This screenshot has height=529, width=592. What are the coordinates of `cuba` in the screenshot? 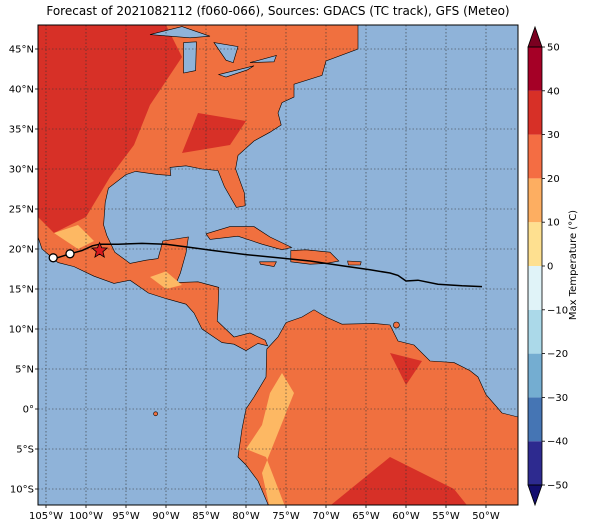 It's located at (249, 238).